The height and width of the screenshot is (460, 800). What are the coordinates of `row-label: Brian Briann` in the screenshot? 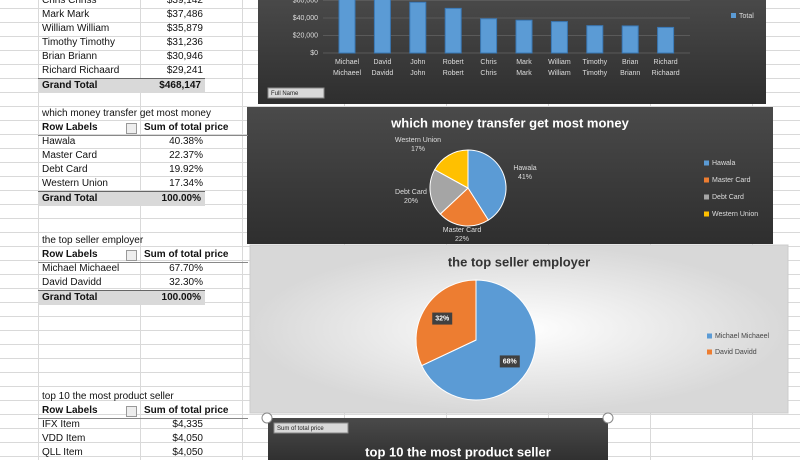 It's located at (70, 56).